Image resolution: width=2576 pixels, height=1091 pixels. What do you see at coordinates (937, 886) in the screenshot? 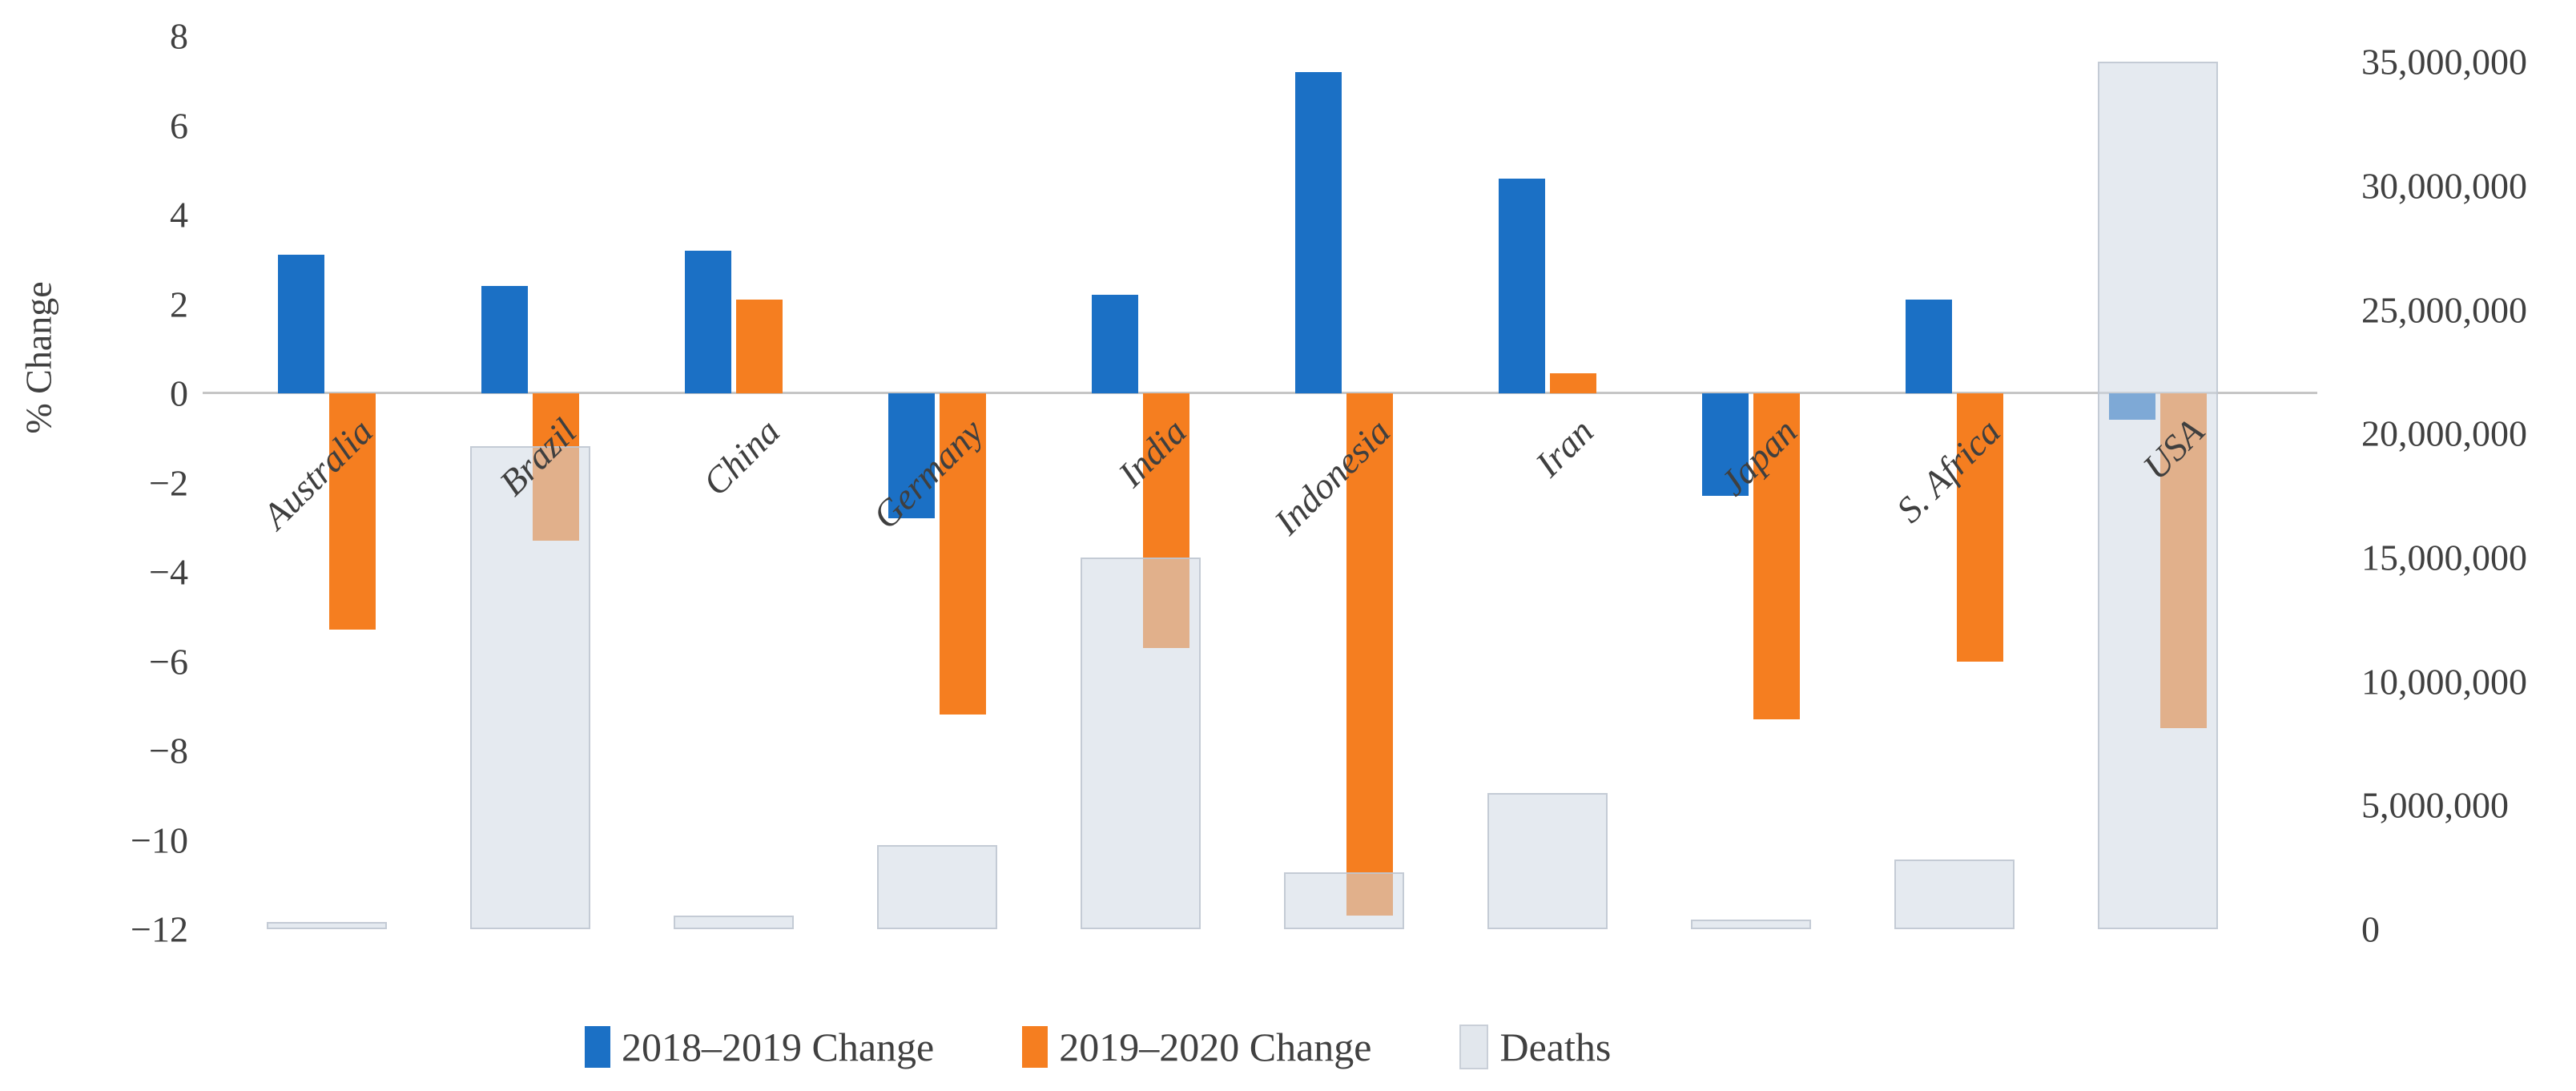
I see `bar-deaths-germany` at bounding box center [937, 886].